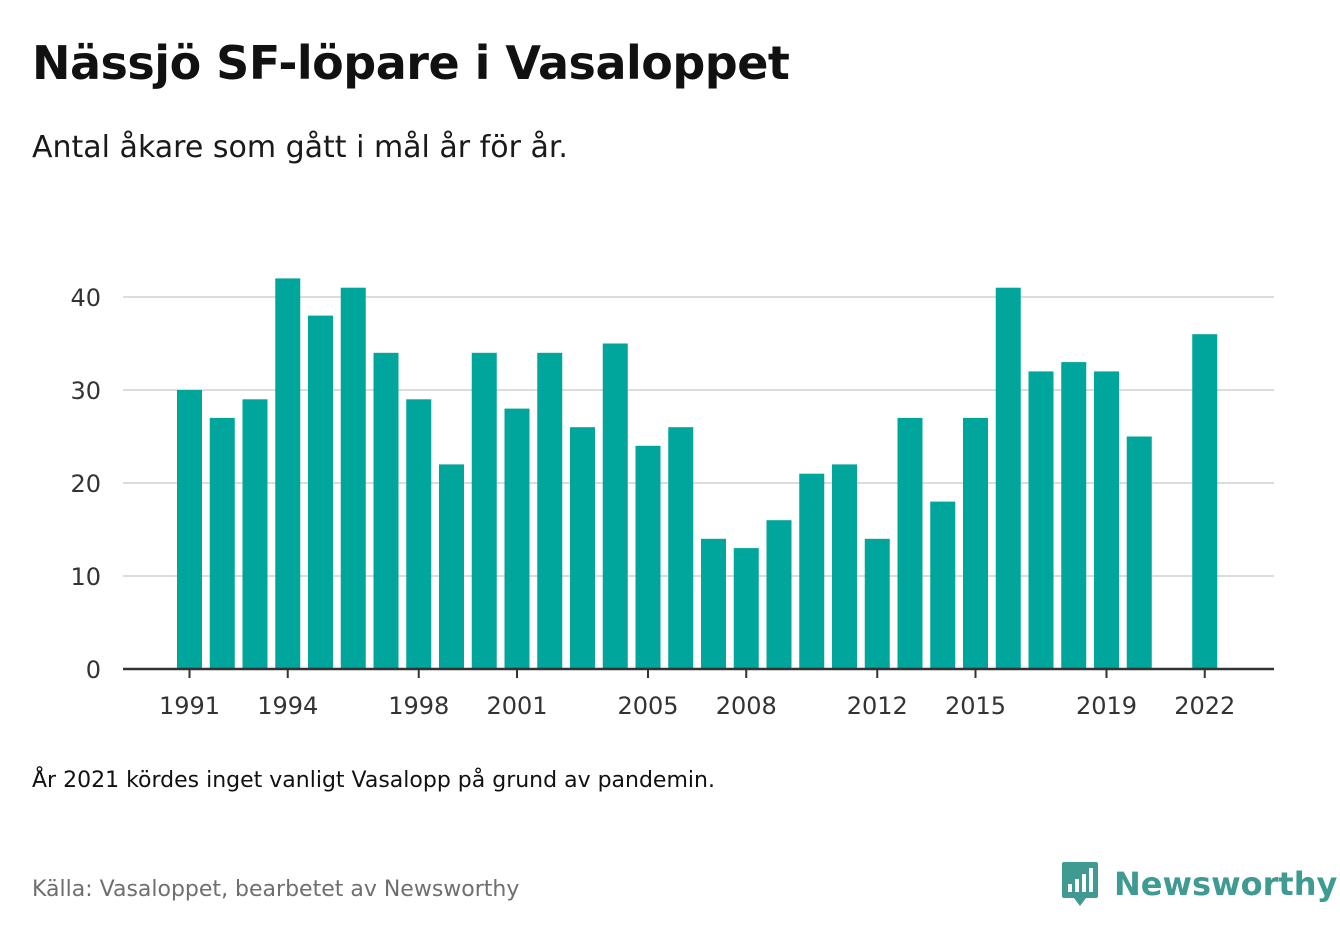 The height and width of the screenshot is (940, 1340). What do you see at coordinates (779, 594) in the screenshot?
I see `bar-2009` at bounding box center [779, 594].